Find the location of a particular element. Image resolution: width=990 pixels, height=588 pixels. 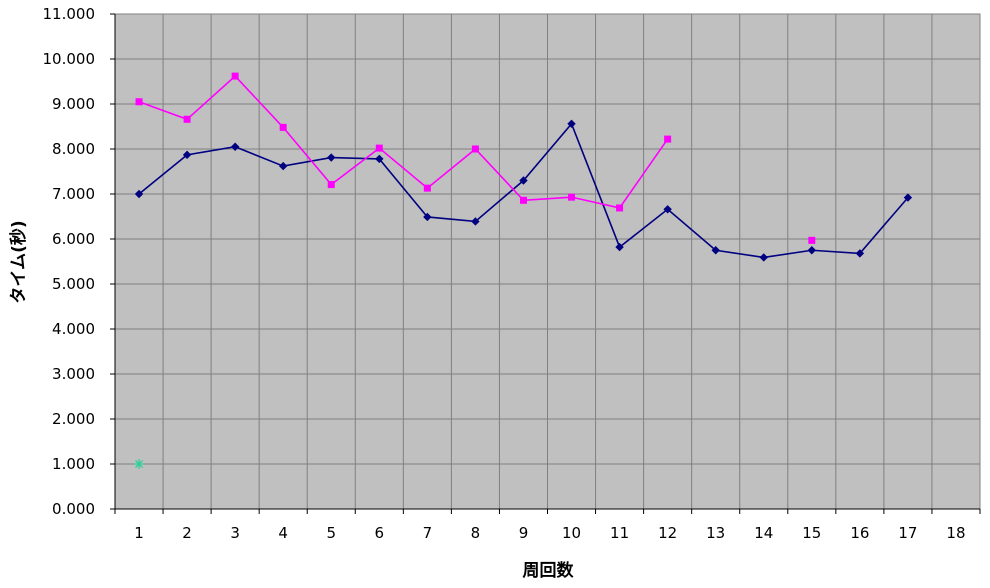

y-tick-label: 8.000 is located at coordinates (73, 149).